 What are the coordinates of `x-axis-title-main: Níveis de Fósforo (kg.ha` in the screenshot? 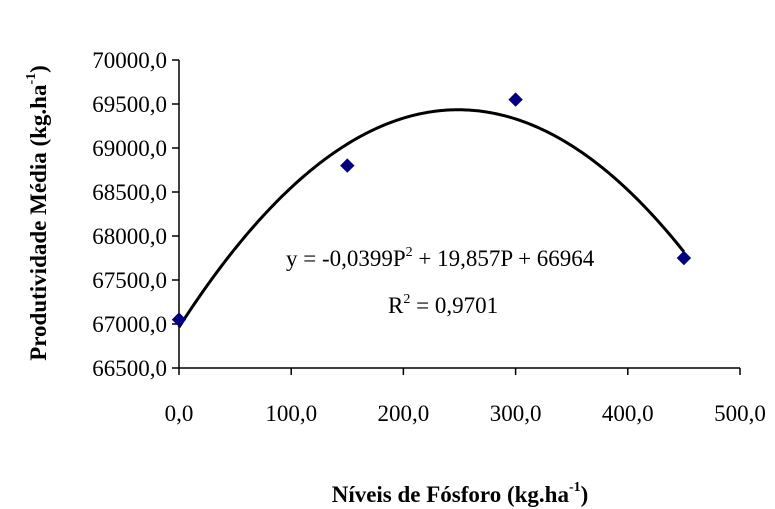 It's located at (451, 494).